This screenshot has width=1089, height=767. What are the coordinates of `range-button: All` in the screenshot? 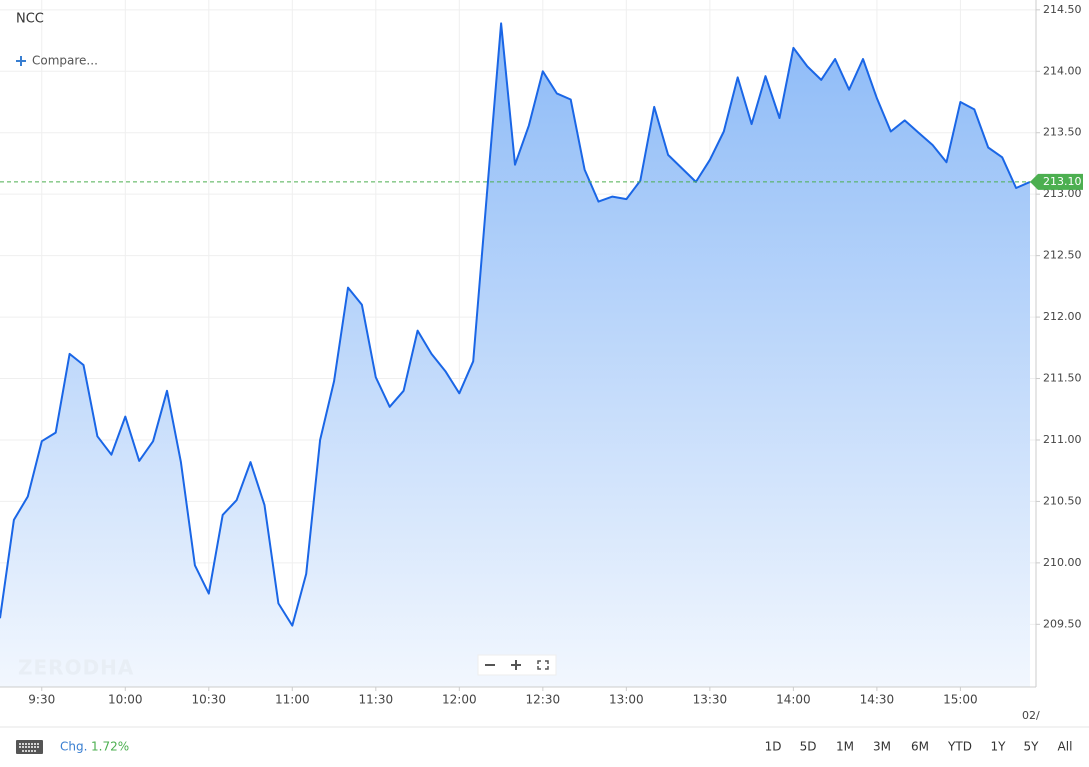 It's located at (1065, 747).